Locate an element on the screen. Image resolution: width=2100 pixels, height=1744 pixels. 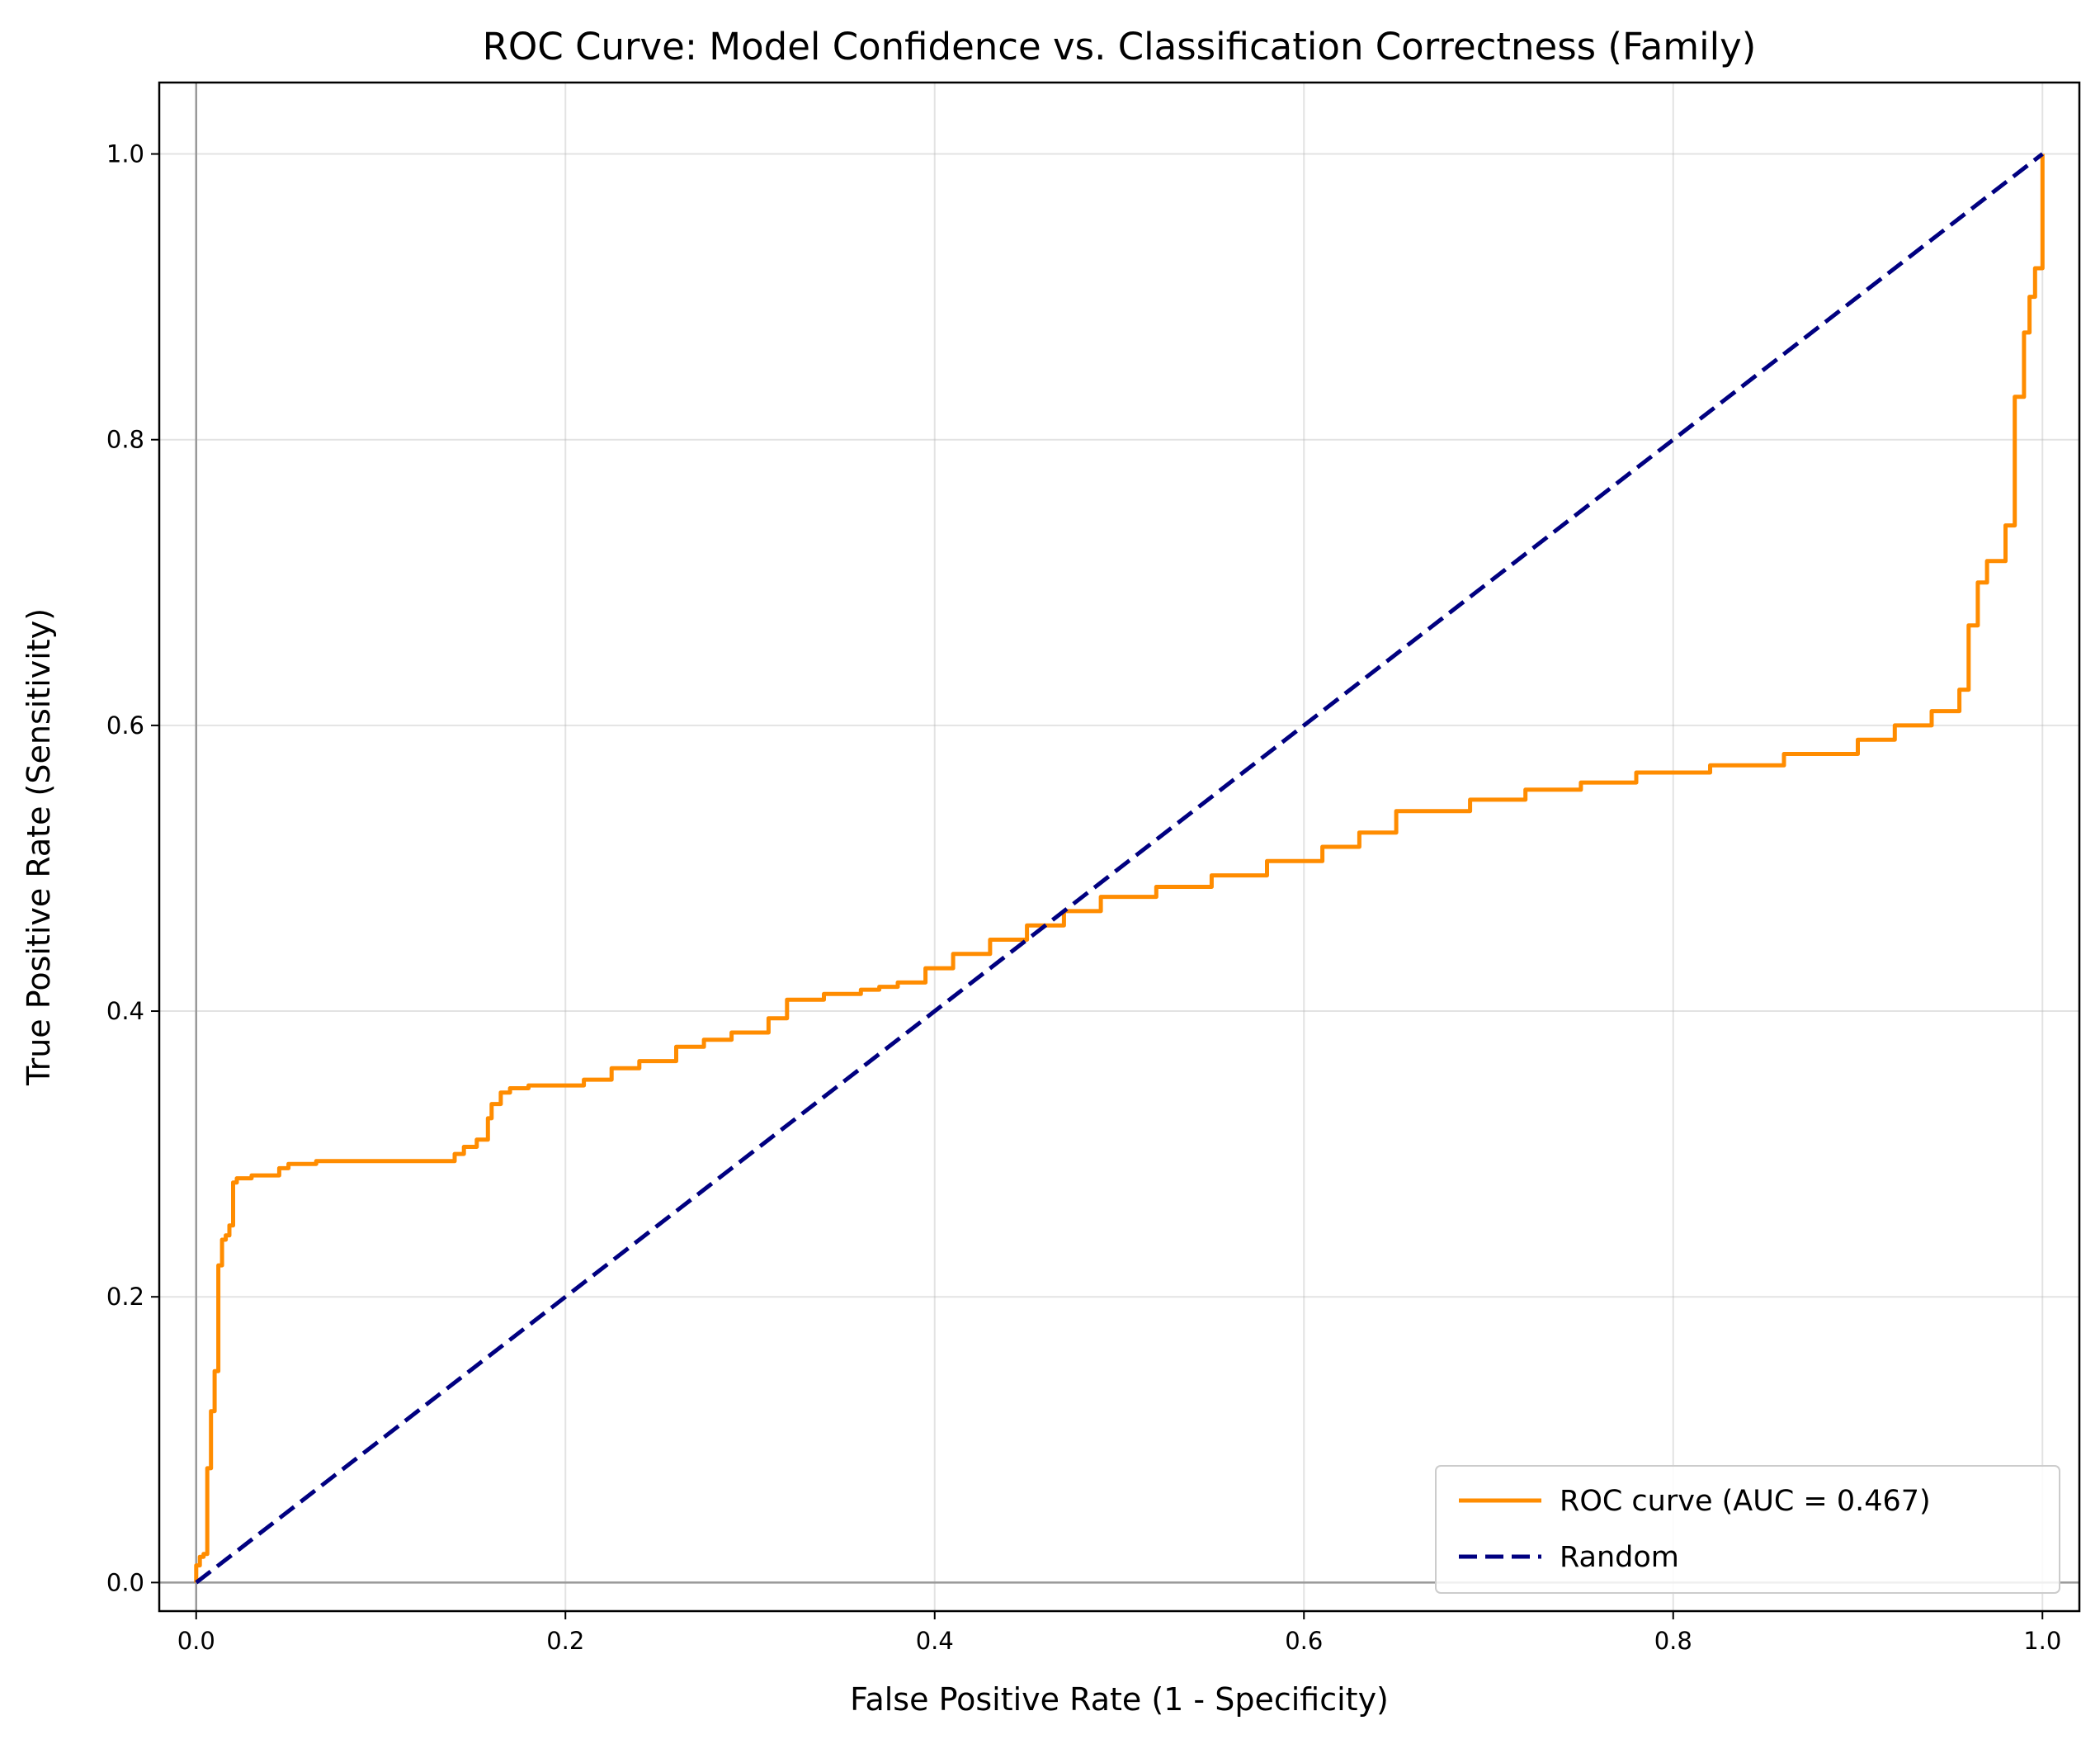
x-tick-label: 0.8 is located at coordinates (1673, 1641).